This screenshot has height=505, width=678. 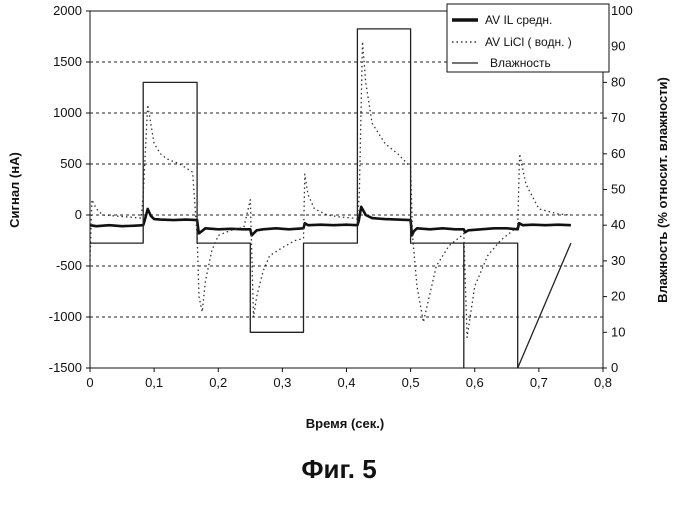 What do you see at coordinates (67, 10) in the screenshot?
I see `y-left-tick-label: 2000` at bounding box center [67, 10].